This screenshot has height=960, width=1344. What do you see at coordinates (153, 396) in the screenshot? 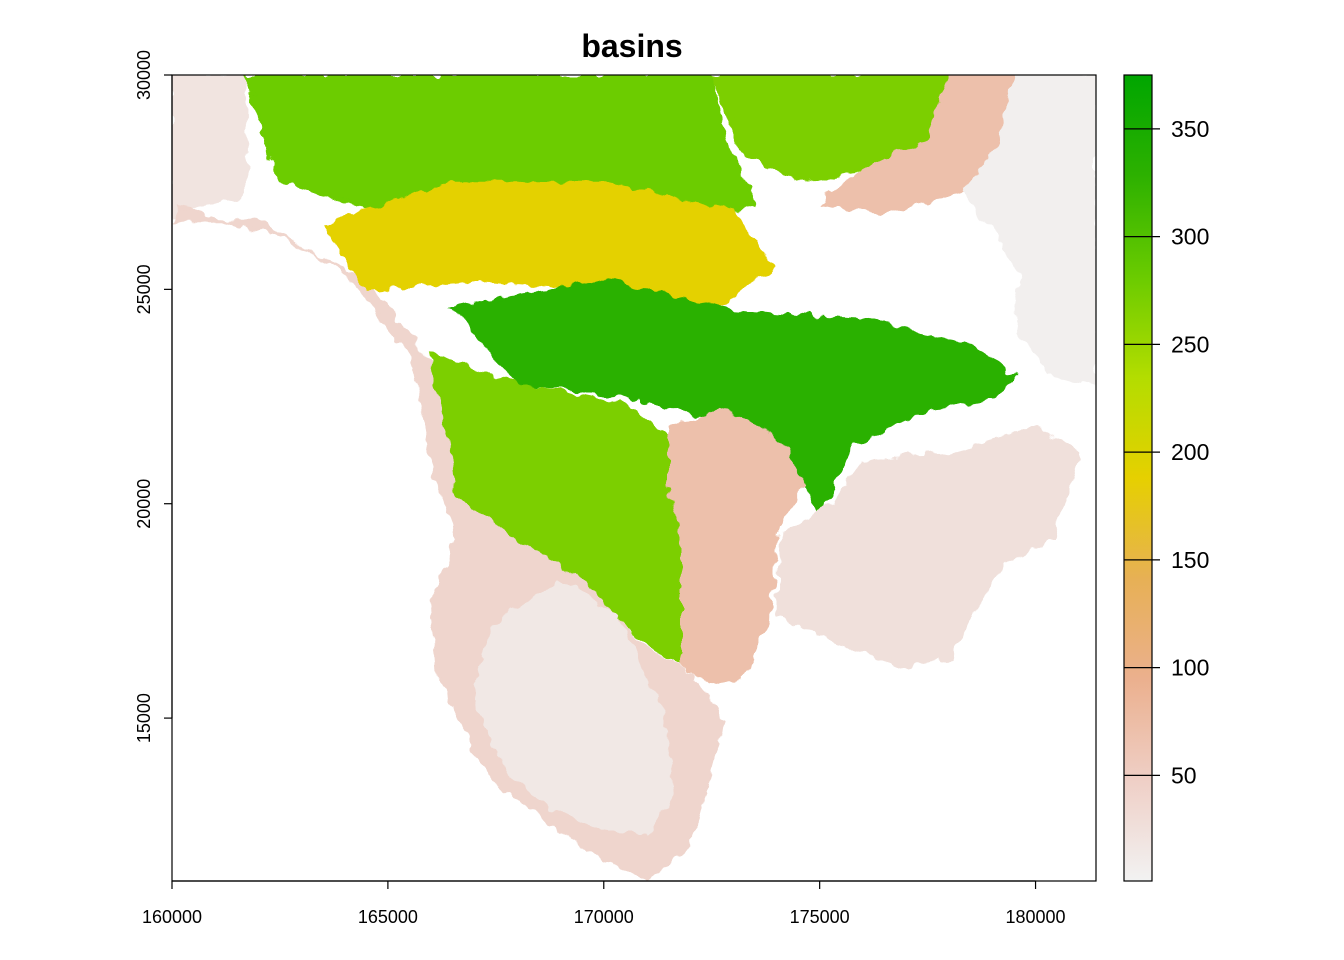
I see `y-axis: 15000 20000 25000 30000` at bounding box center [153, 396].